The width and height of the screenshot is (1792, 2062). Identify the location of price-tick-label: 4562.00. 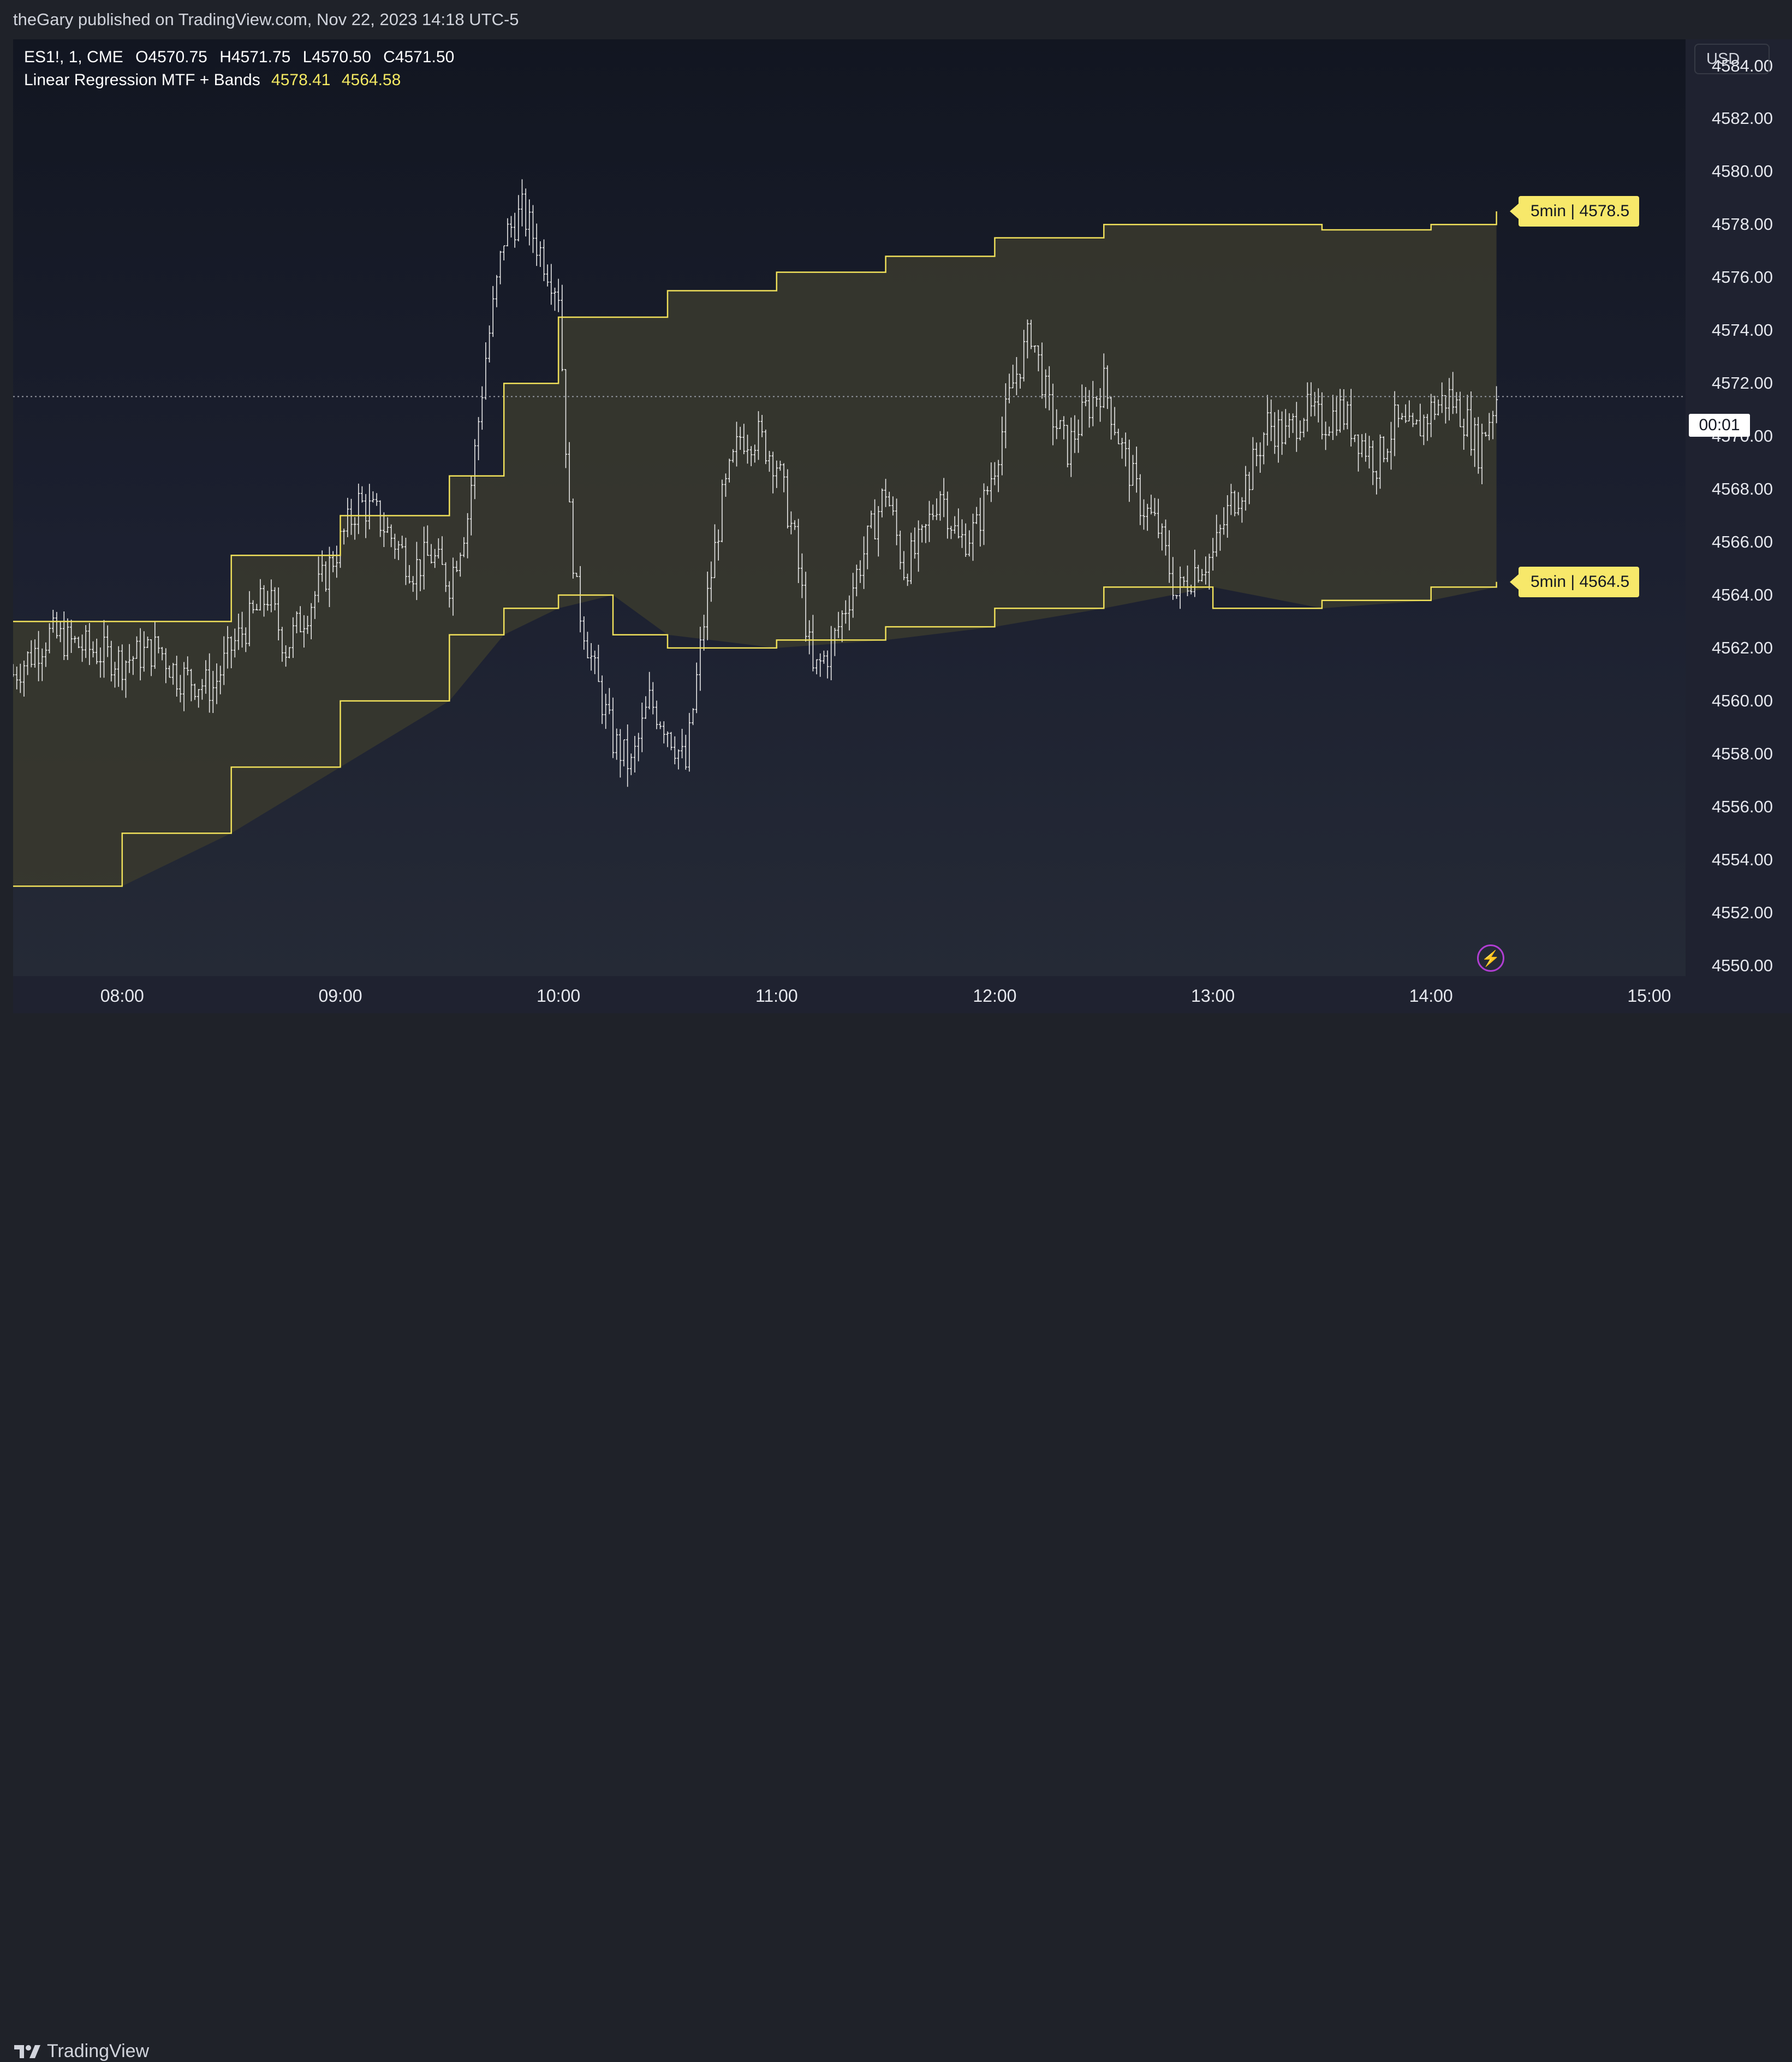
(1742, 647).